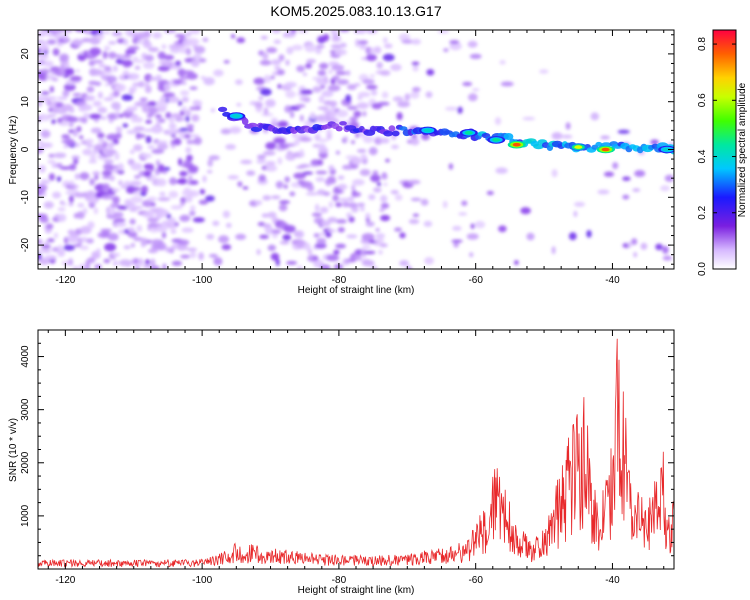 The image size is (750, 600). What do you see at coordinates (25, 244) in the screenshot?
I see `y-tick-label: -20` at bounding box center [25, 244].